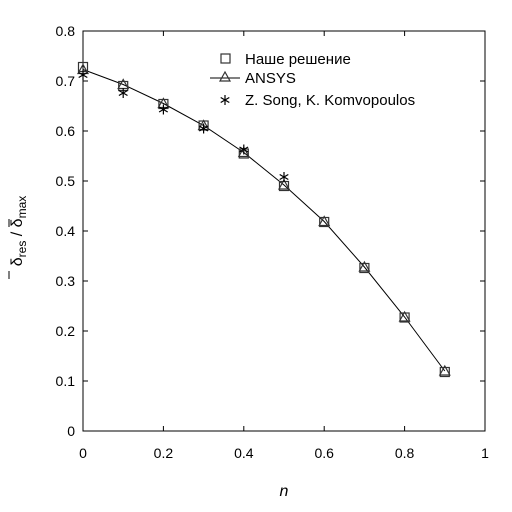 This screenshot has height=512, width=512. Describe the element at coordinates (66, 31) in the screenshot. I see `y-tick-label: 0.8` at that location.